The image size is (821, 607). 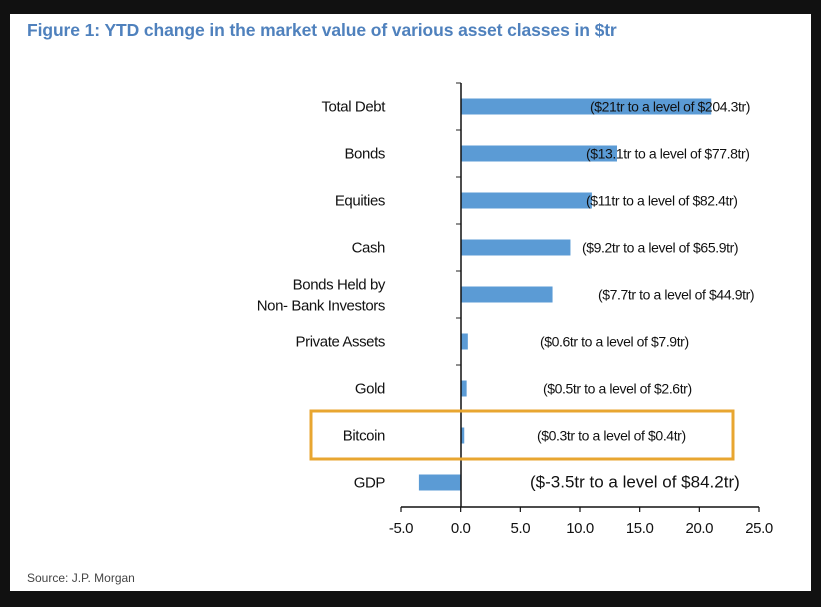 What do you see at coordinates (81, 578) in the screenshot?
I see `source-note: Source: J.P. Morgan` at bounding box center [81, 578].